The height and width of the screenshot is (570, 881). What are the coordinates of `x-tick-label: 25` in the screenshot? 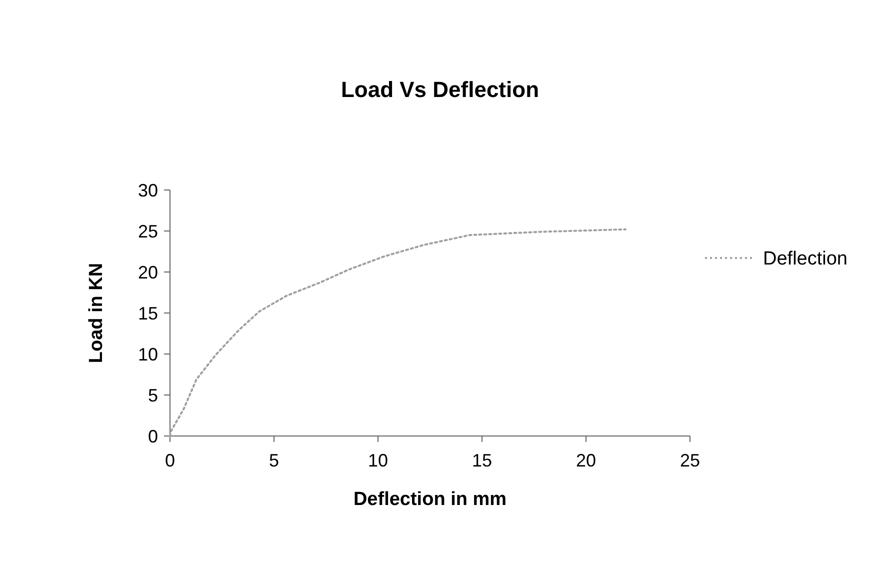 It's located at (690, 460).